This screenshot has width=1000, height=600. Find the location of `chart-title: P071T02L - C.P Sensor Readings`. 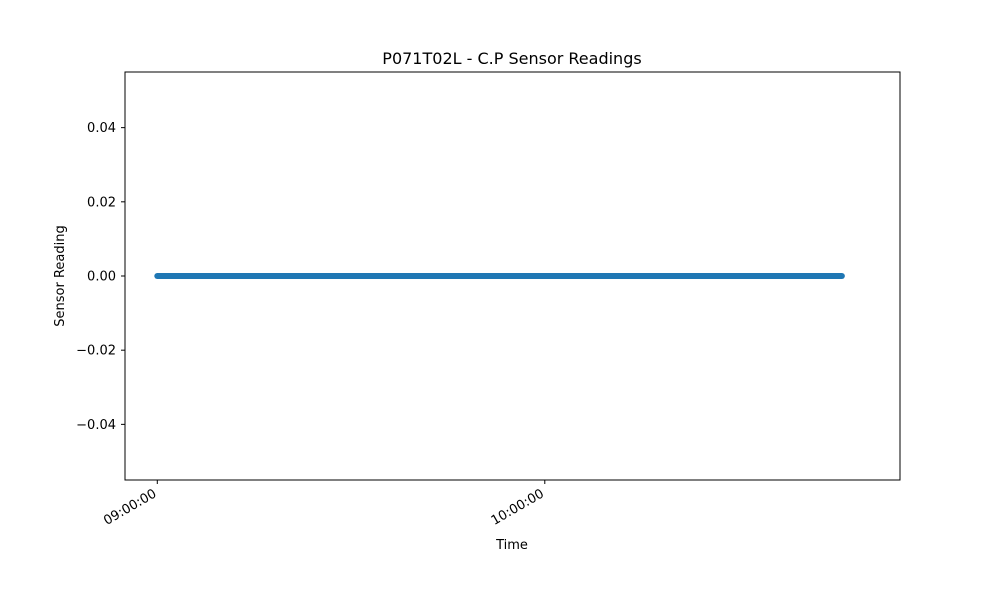

chart-title: P071T02L - C.P Sensor Readings is located at coordinates (511, 58).